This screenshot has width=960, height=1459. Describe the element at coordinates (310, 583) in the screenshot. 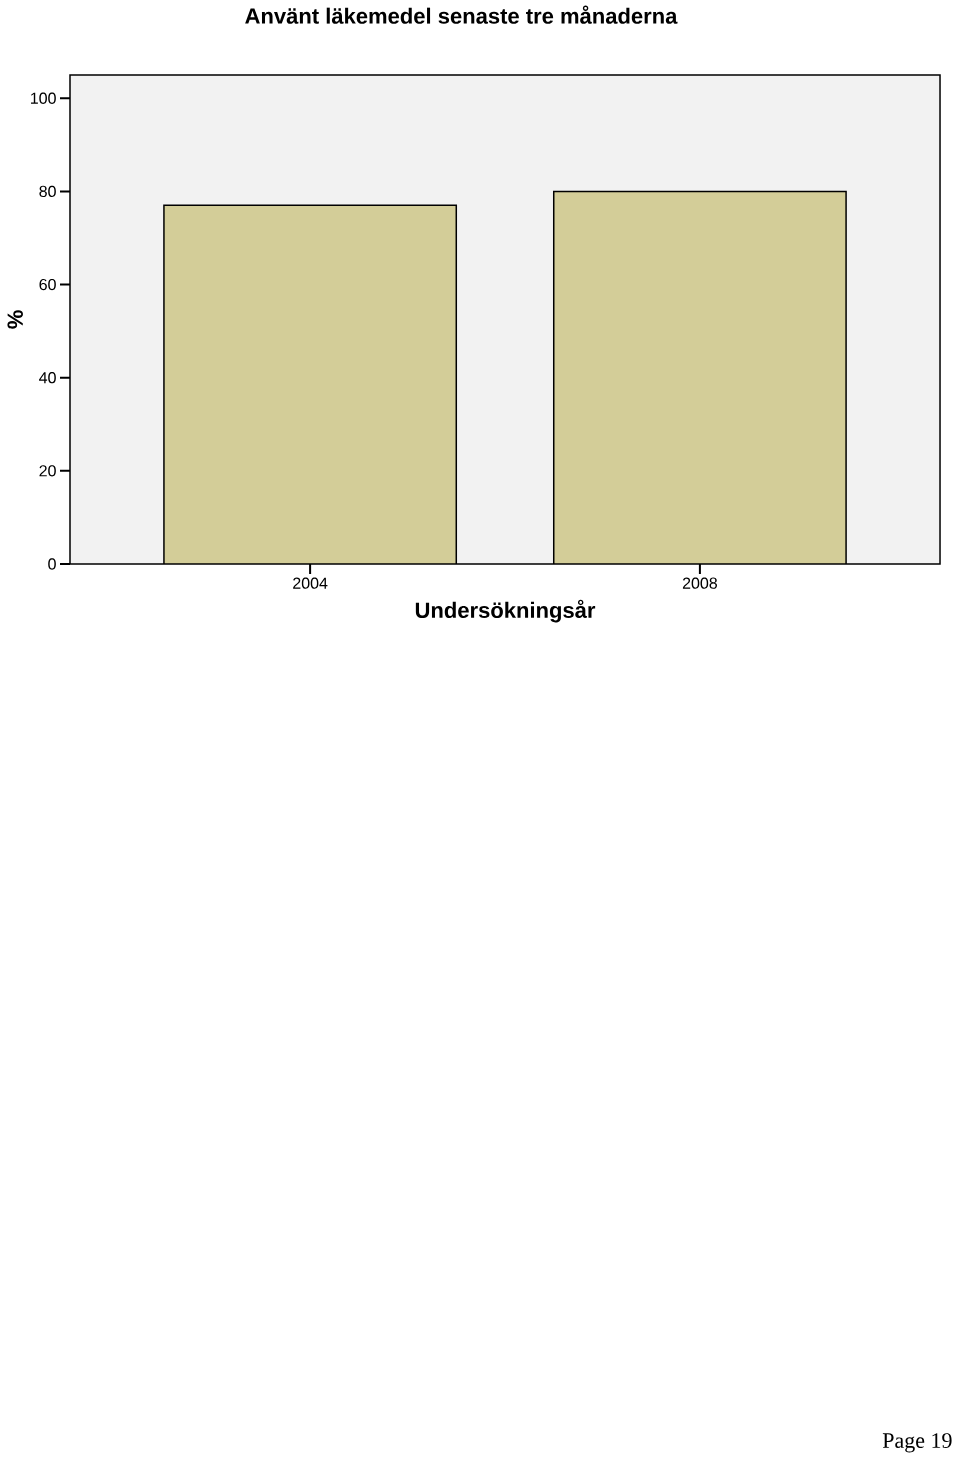

I see `x-tick-label: 2004` at that location.